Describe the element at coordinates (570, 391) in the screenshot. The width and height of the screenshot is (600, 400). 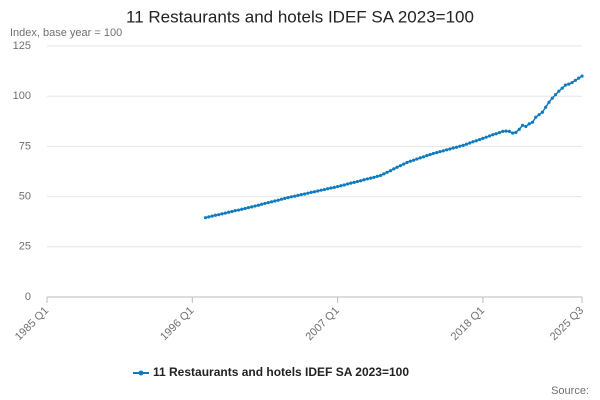
I see `source: Source:` at that location.